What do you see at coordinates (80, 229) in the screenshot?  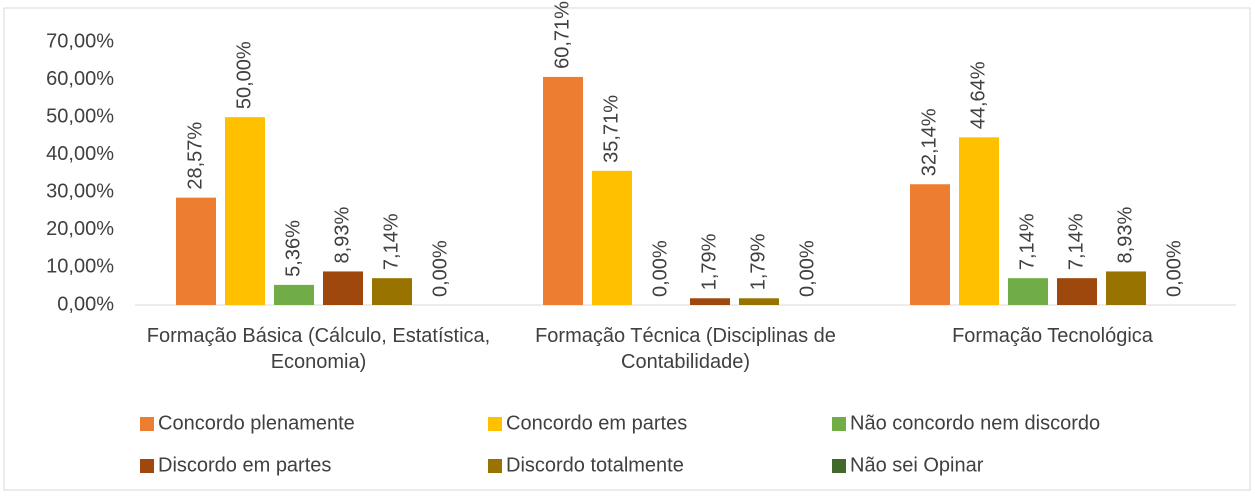 I see `y-tick-label: 20,00%` at bounding box center [80, 229].